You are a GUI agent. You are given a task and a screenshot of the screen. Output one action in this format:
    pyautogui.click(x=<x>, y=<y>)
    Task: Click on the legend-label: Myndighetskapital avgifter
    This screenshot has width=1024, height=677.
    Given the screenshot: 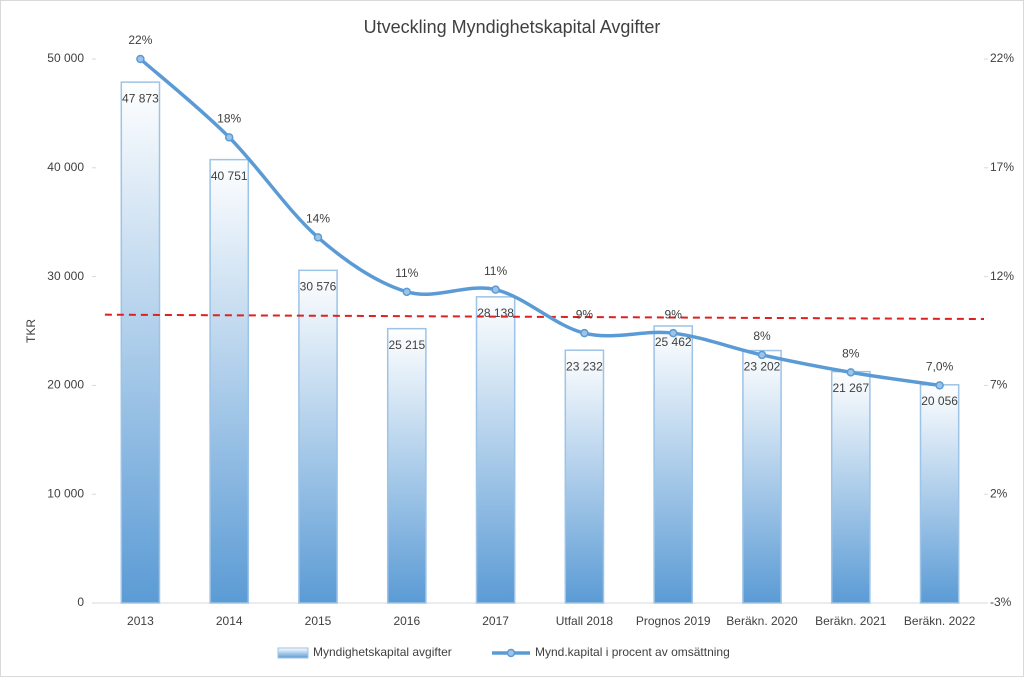 What is the action you would take?
    pyautogui.click(x=382, y=652)
    